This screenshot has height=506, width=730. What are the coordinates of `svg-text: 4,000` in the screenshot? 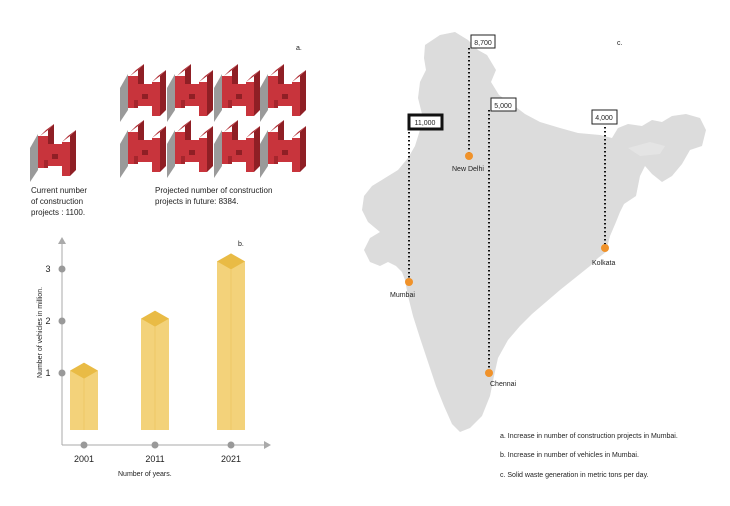 It's located at (604, 118).